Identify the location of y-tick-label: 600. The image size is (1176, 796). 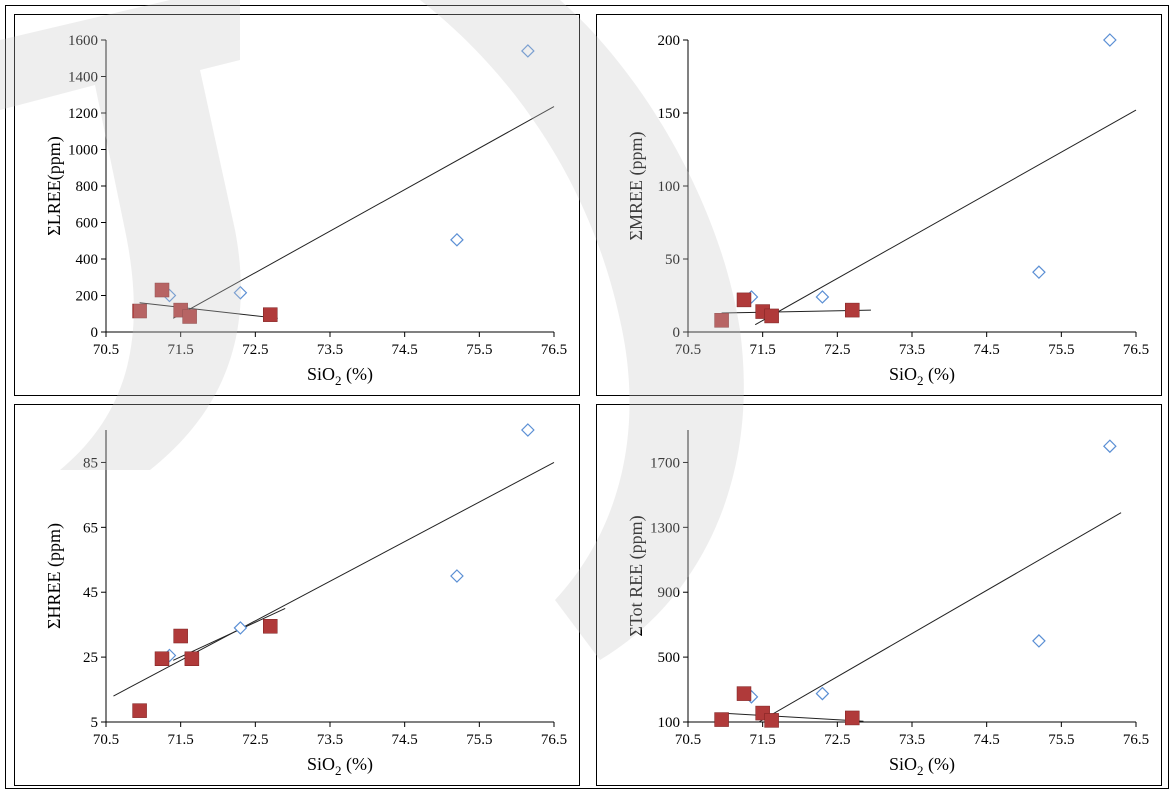
(87, 224).